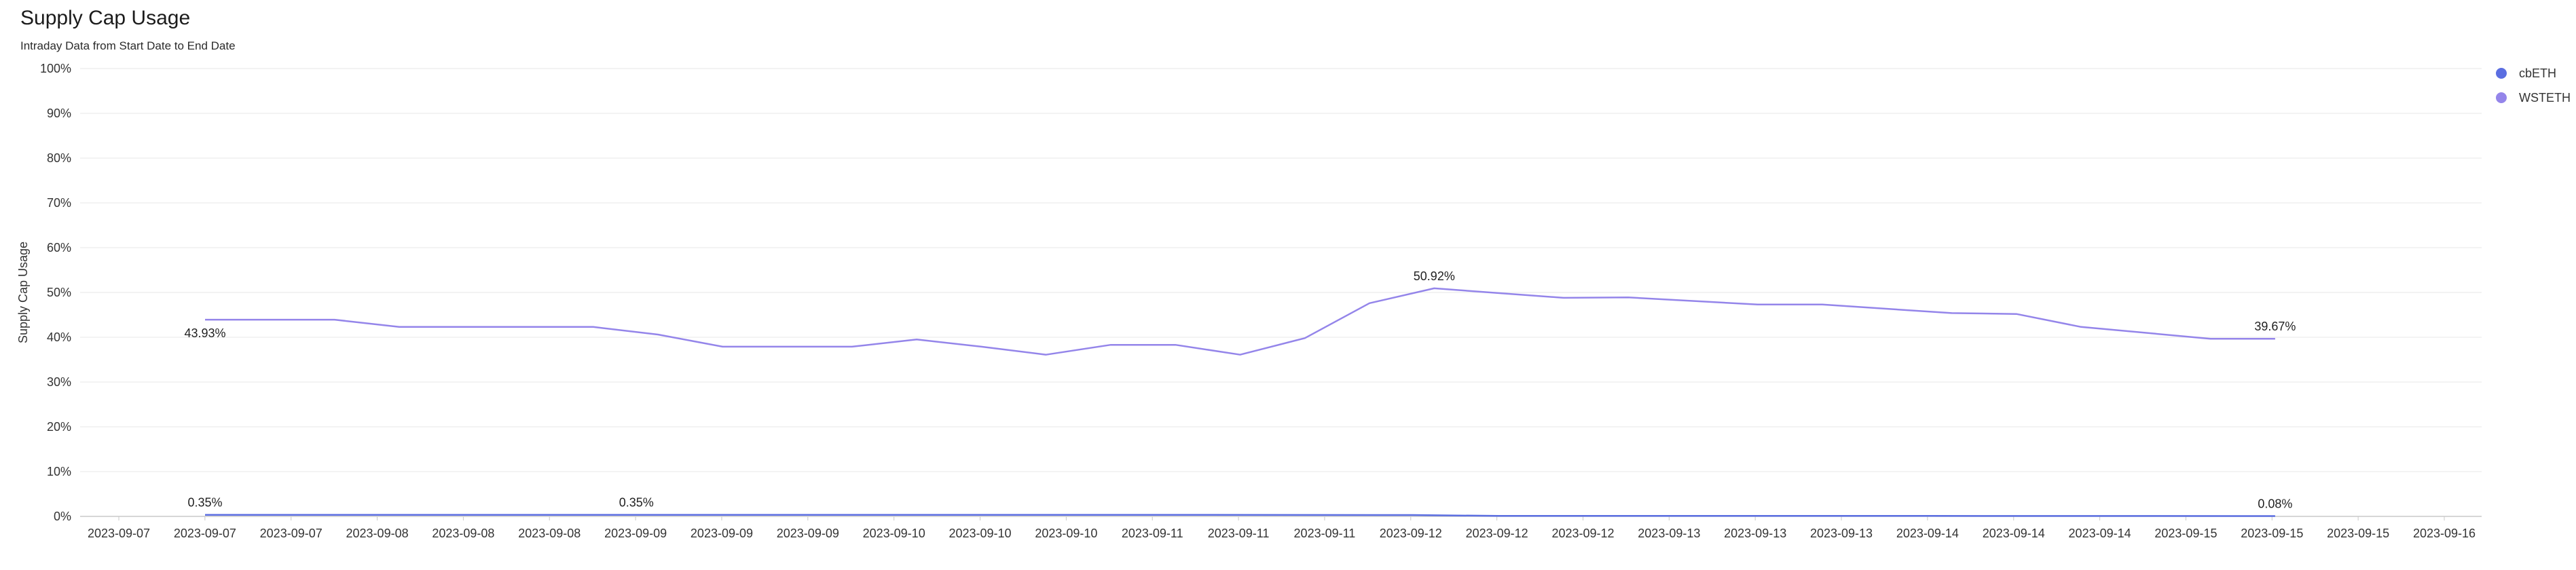  What do you see at coordinates (55, 68) in the screenshot?
I see `y-tick-label: 100%` at bounding box center [55, 68].